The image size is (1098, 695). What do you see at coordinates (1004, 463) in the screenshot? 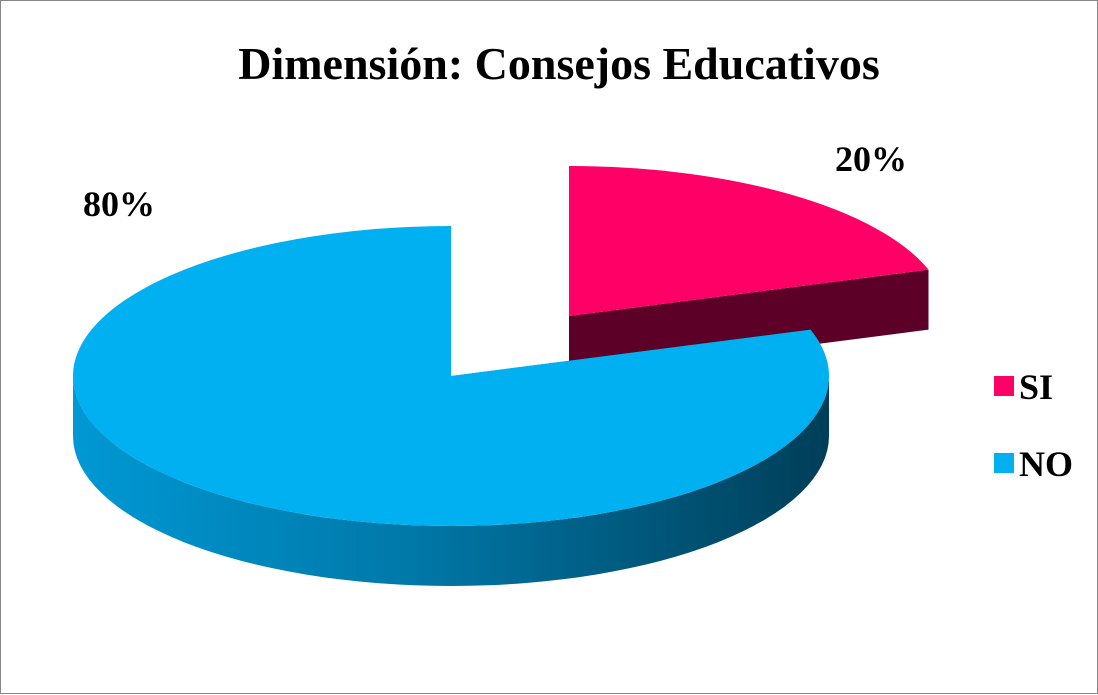
I see `legend-swatch-no` at bounding box center [1004, 463].